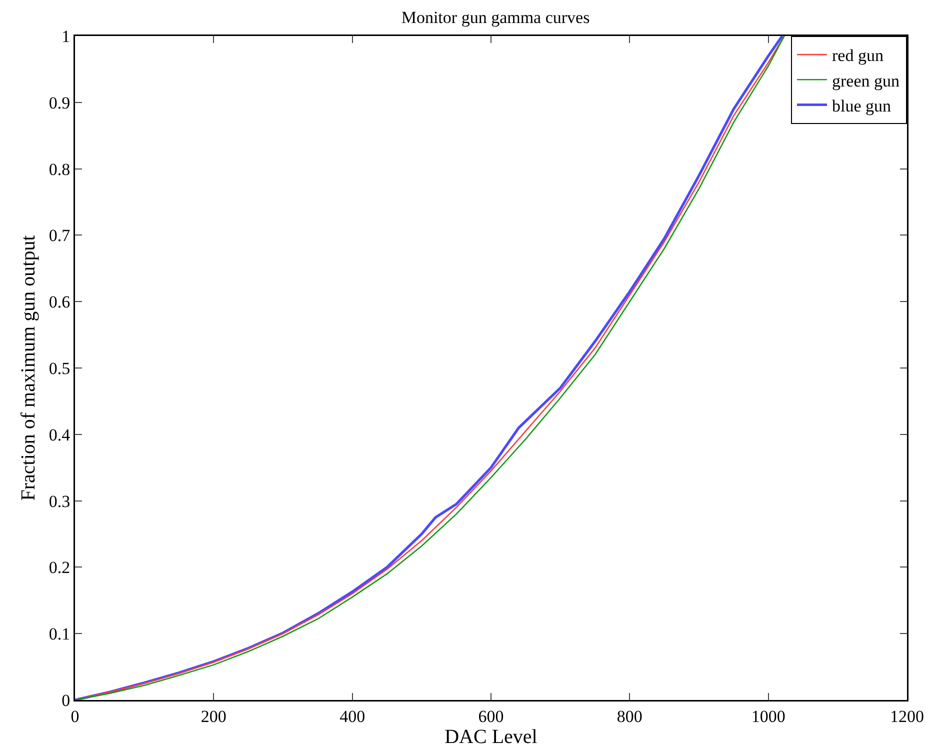  What do you see at coordinates (907, 716) in the screenshot?
I see `x-tick-label: 1200` at bounding box center [907, 716].